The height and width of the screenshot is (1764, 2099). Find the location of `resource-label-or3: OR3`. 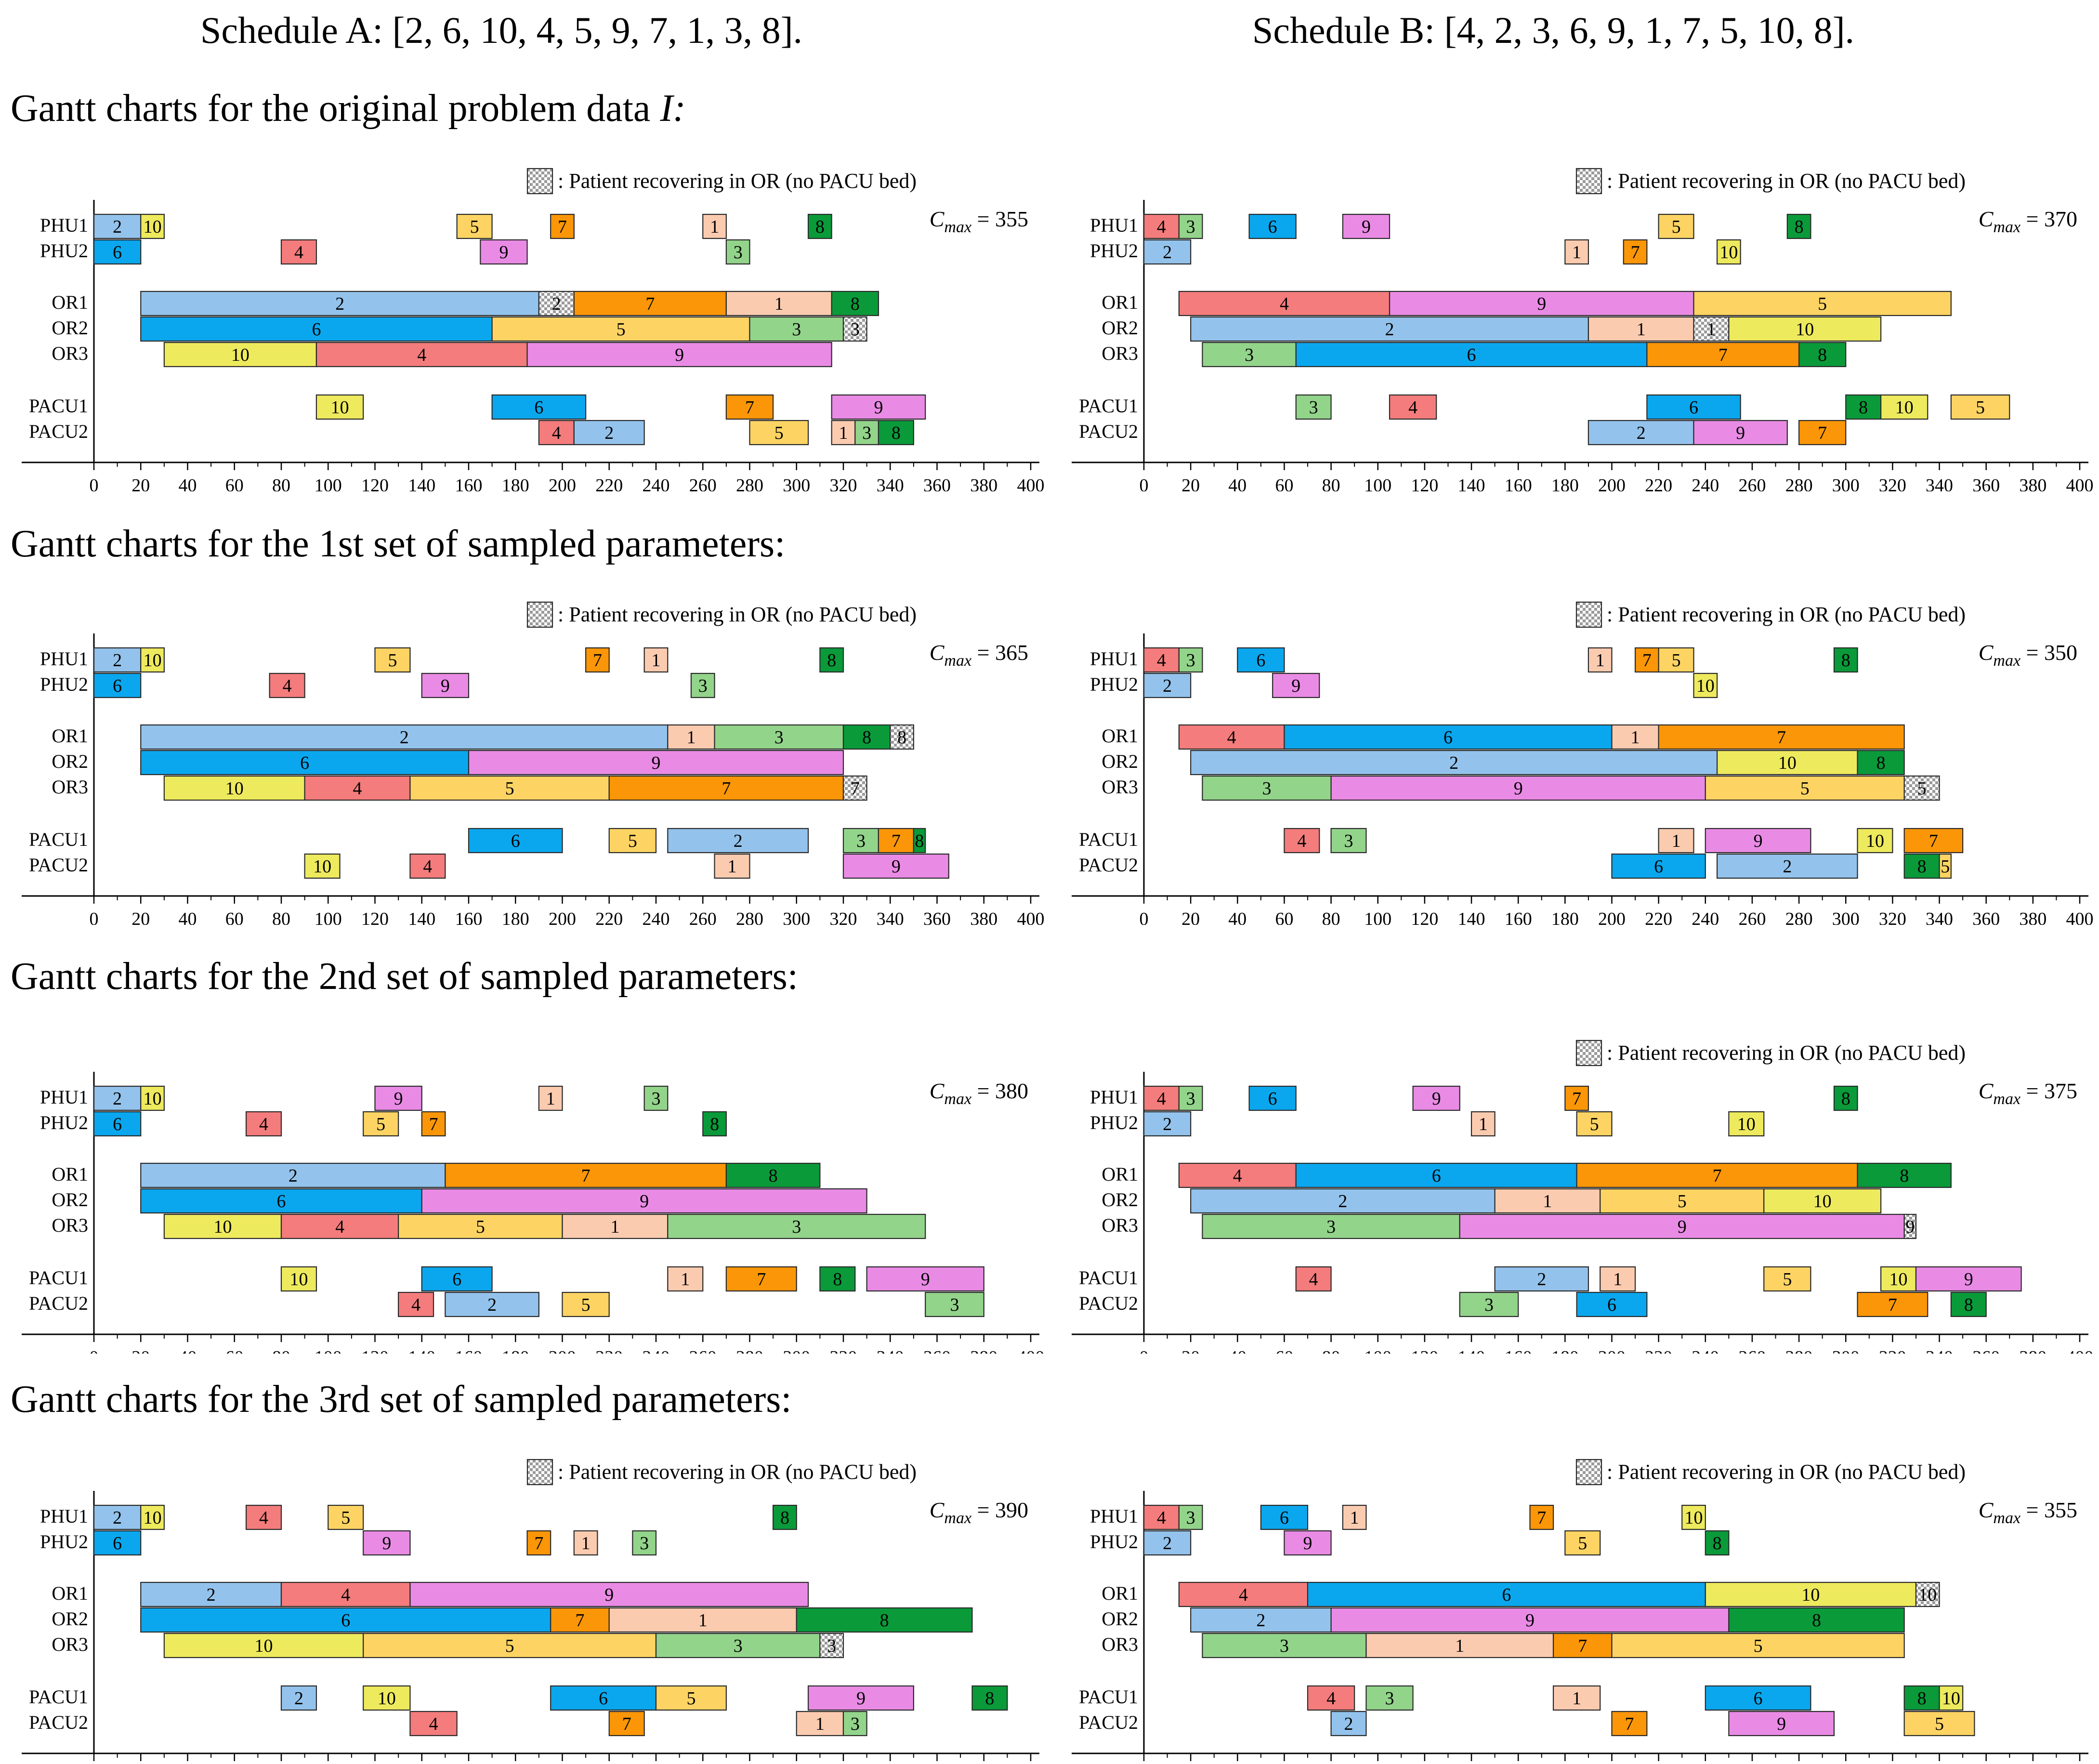

resource-label-or3: OR3 is located at coordinates (70, 1644).